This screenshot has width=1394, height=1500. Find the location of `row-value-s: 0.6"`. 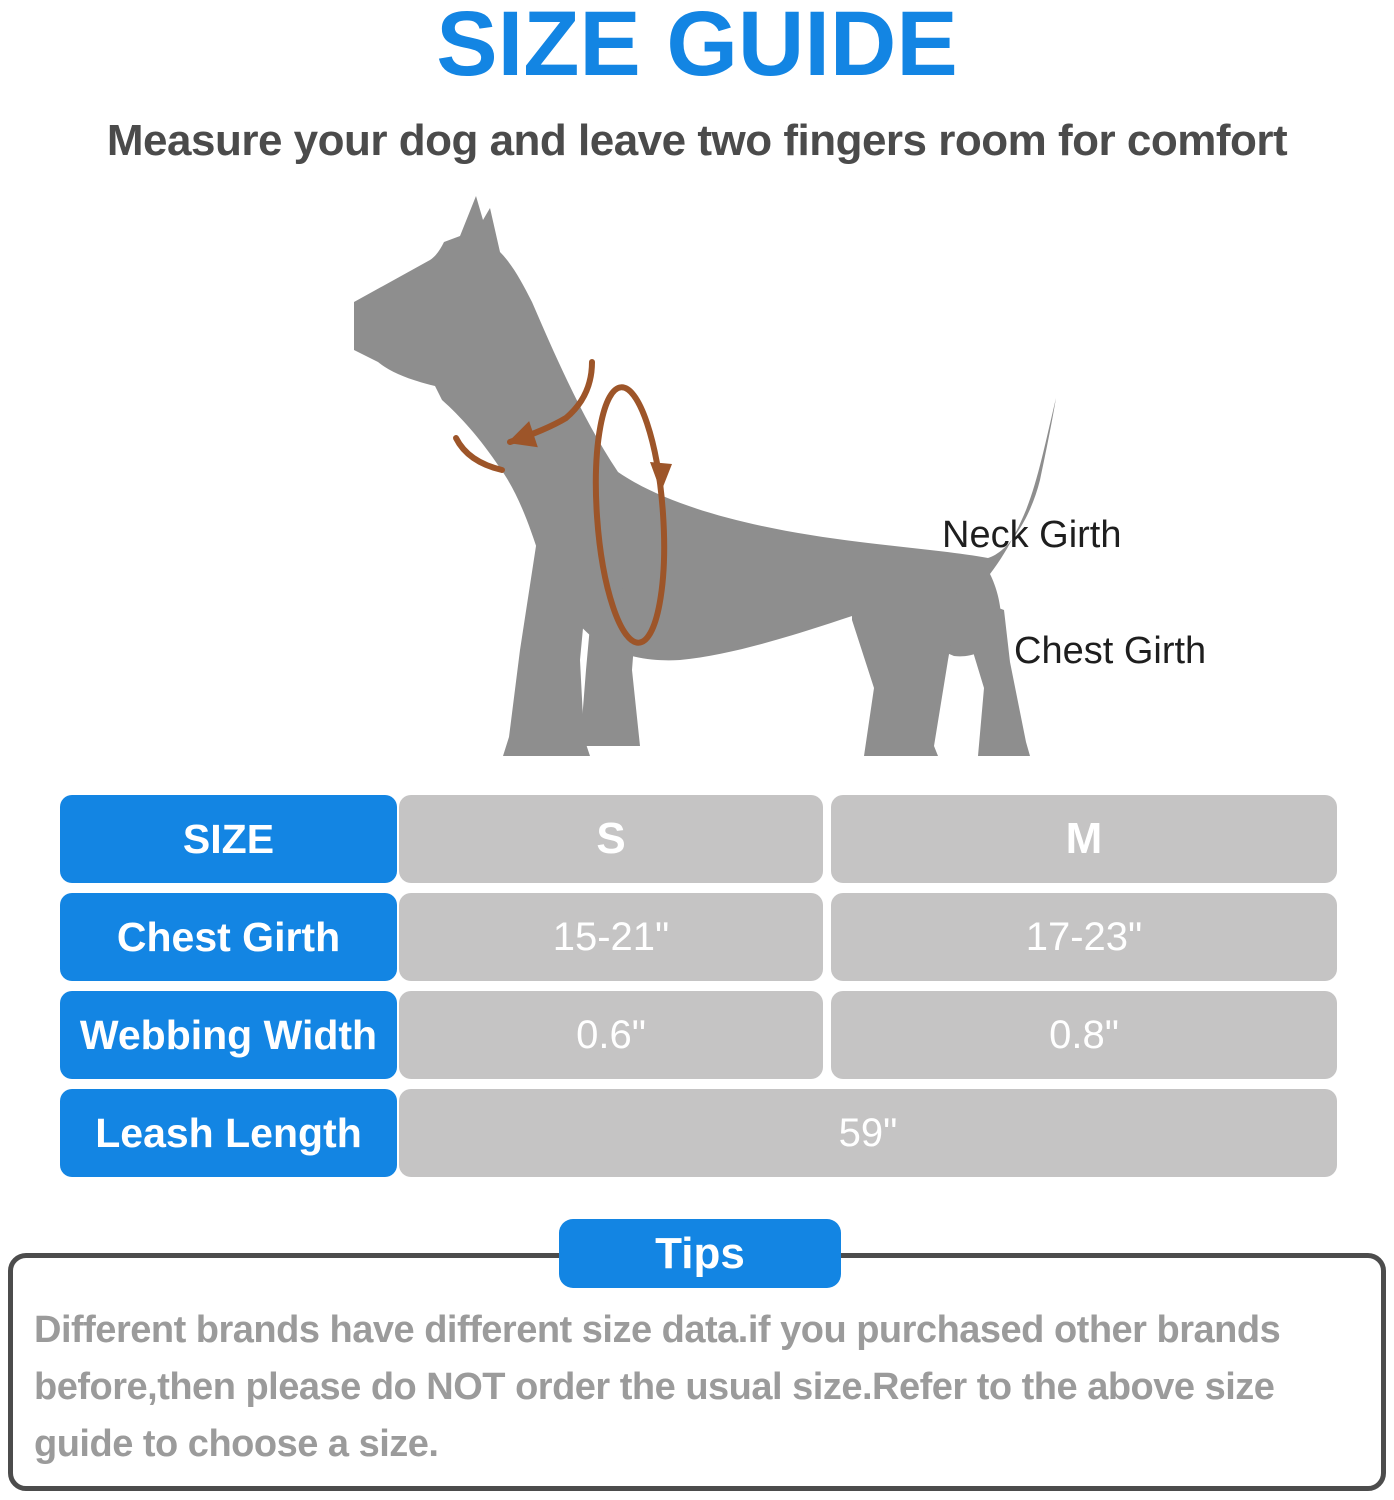

row-value-s: 0.6" is located at coordinates (611, 1035).